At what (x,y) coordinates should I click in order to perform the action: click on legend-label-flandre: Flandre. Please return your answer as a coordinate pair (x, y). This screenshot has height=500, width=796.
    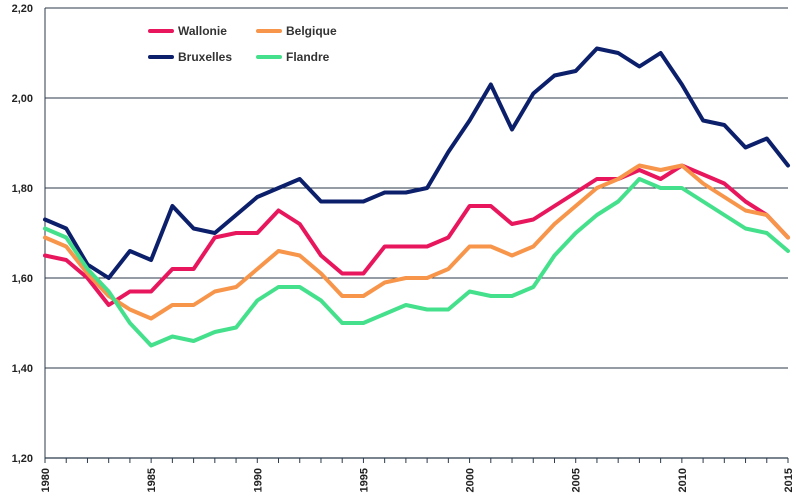
    Looking at the image, I should click on (308, 57).